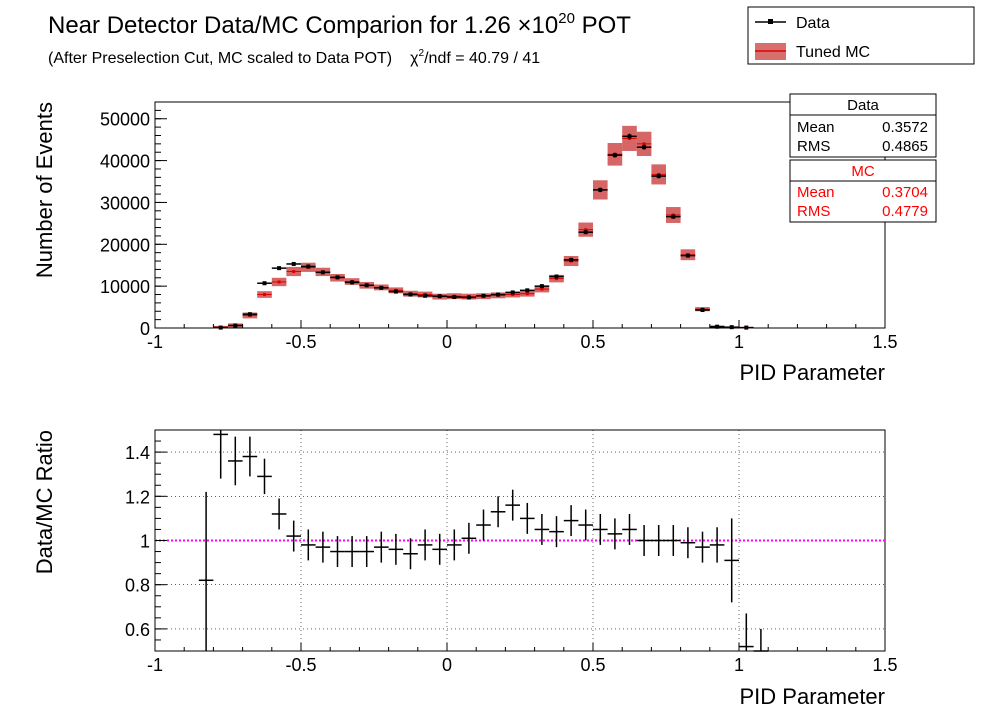 This screenshot has width=996, height=727. I want to click on top-ytick-label: 40000, so click(125, 162).